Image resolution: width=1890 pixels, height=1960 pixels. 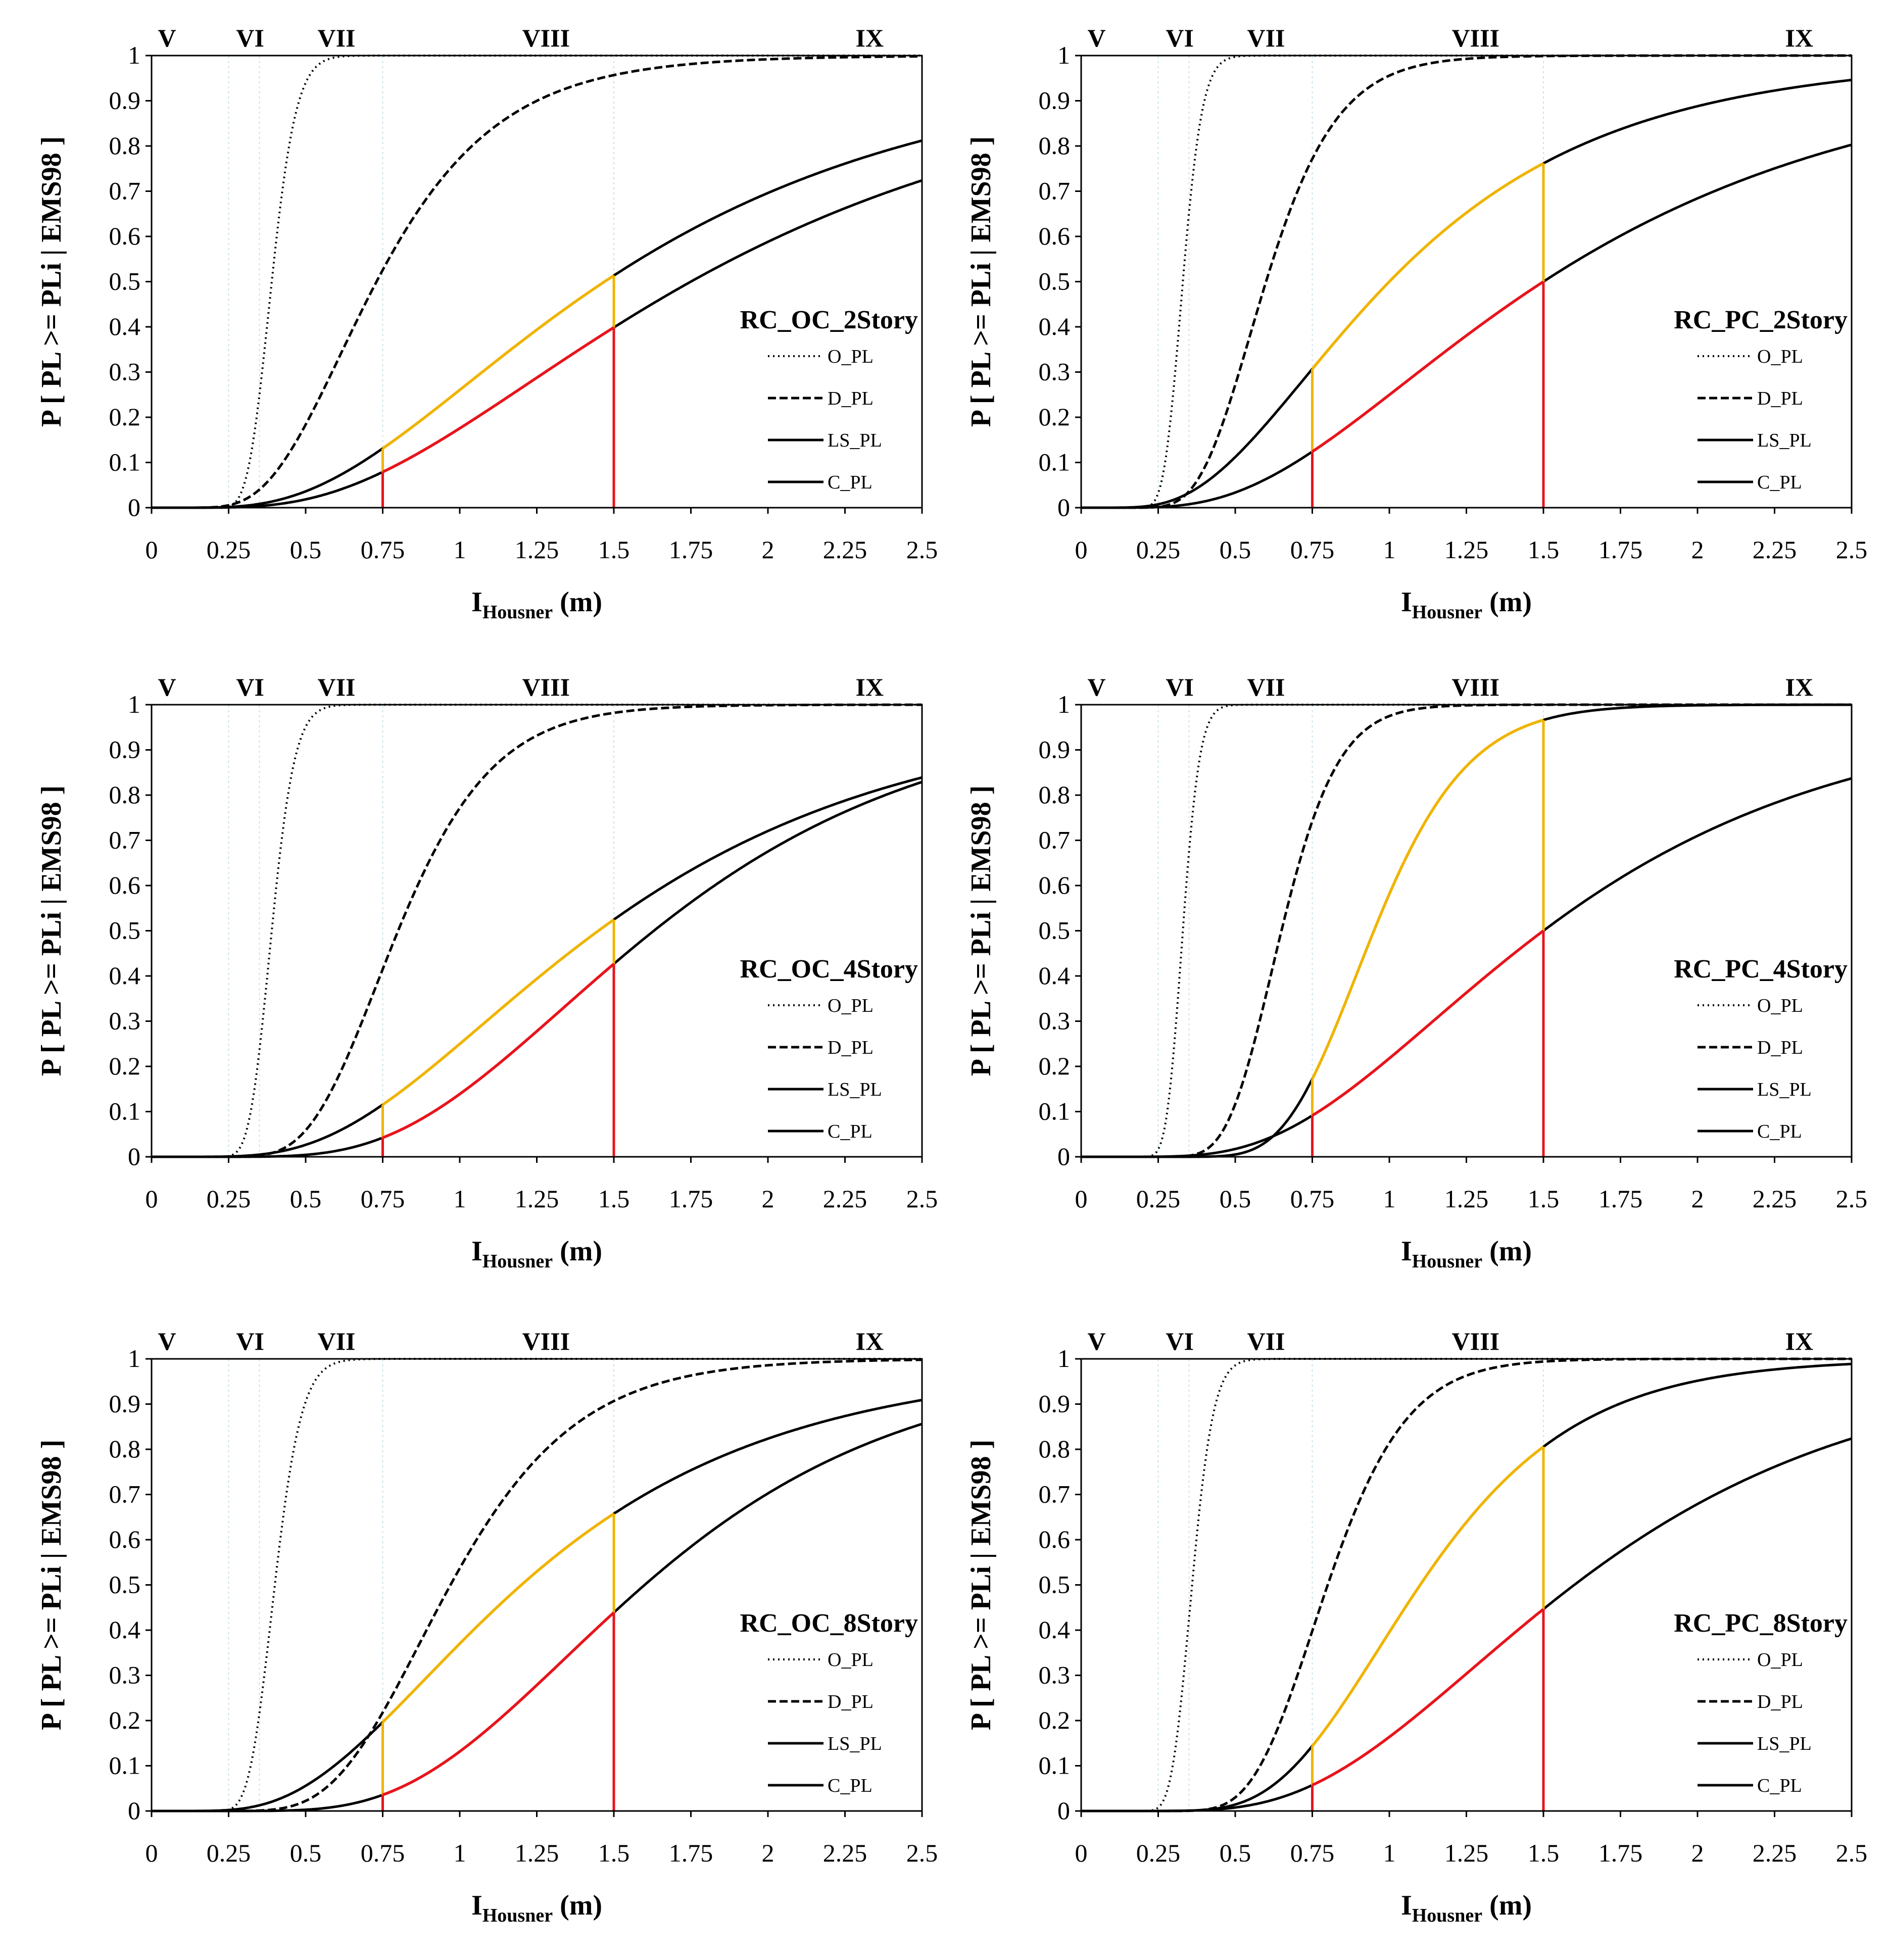 I want to click on x-axis-title-main: I, so click(x=1406, y=602).